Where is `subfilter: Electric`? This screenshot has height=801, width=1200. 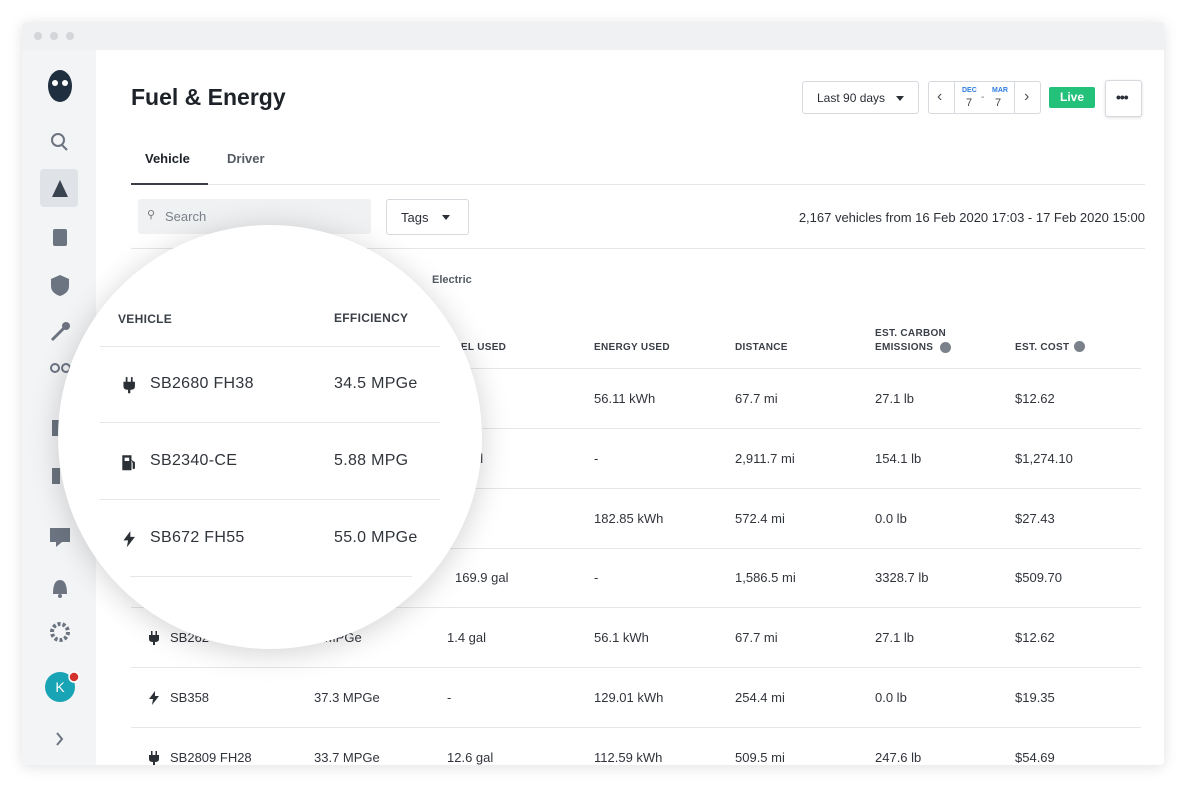
subfilter: Electric is located at coordinates (452, 280).